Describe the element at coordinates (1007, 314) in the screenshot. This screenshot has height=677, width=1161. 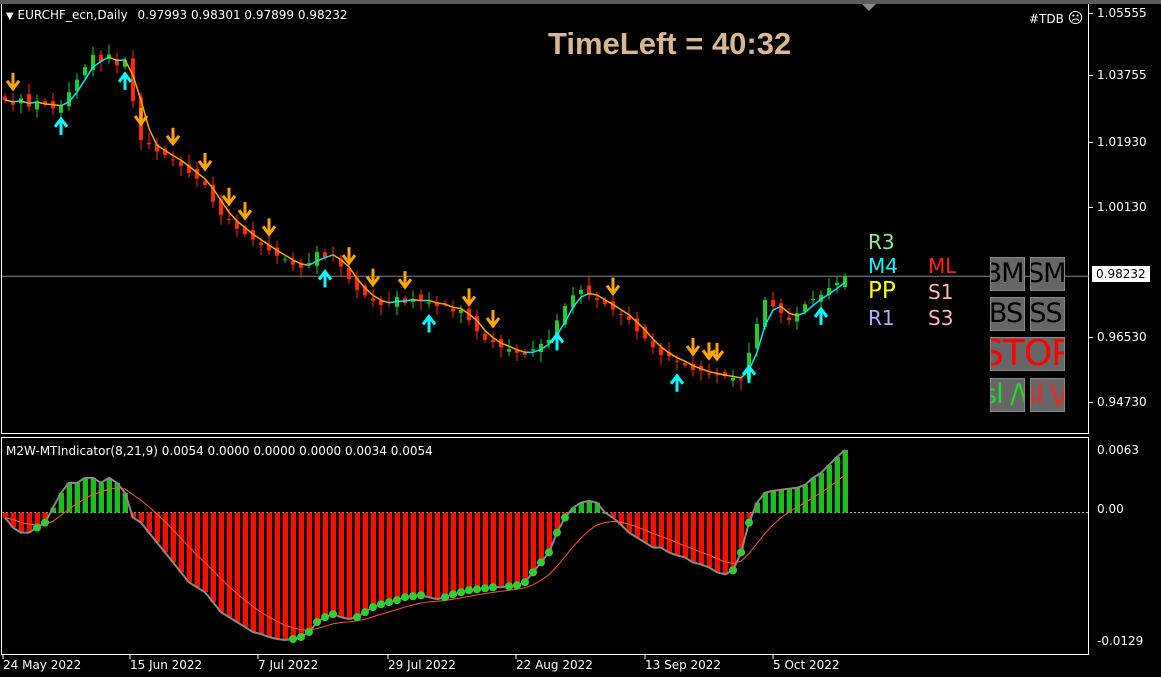
I see `buy-stop-button: BS` at that location.